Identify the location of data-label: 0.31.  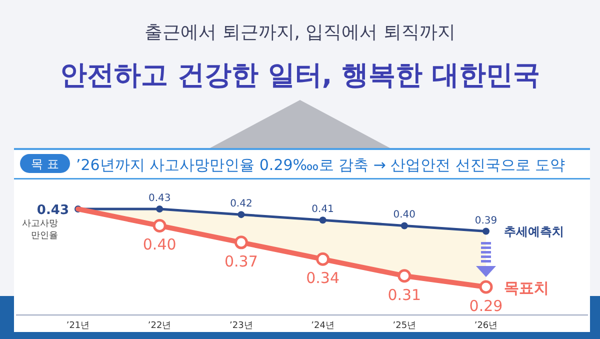
(405, 295).